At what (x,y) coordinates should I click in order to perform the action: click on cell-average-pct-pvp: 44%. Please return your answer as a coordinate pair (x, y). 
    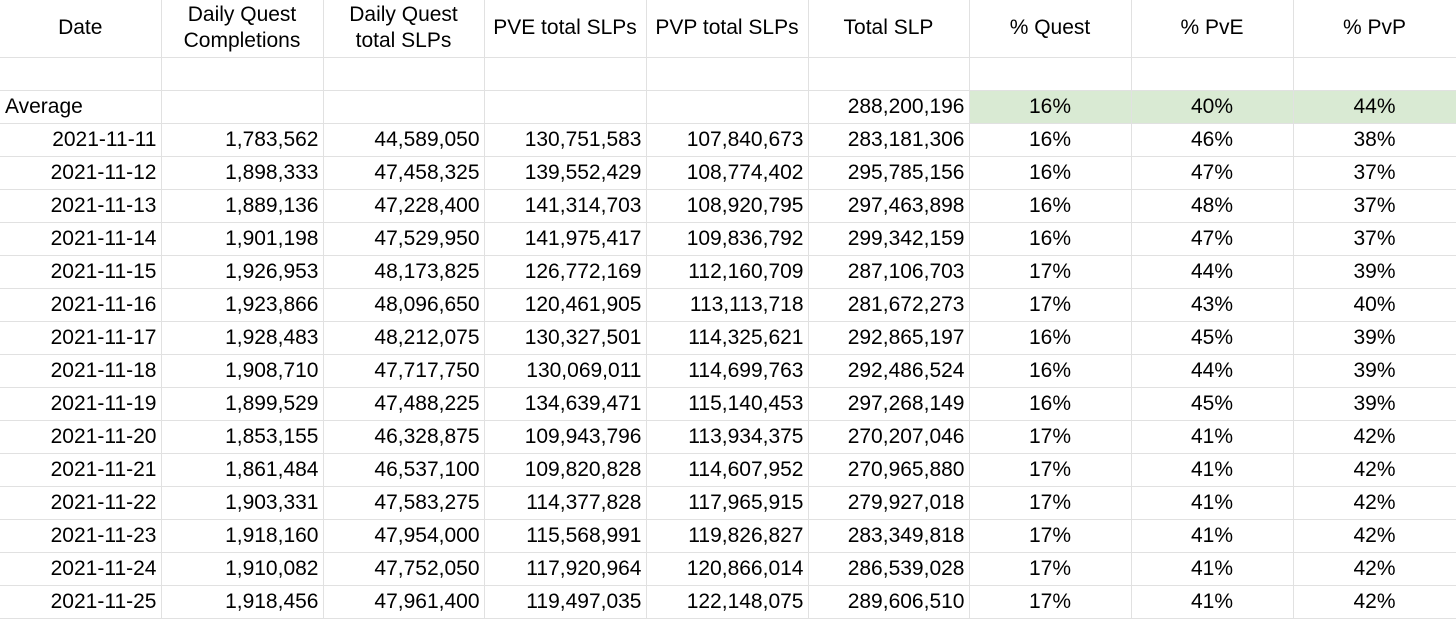
    Looking at the image, I should click on (1374, 107).